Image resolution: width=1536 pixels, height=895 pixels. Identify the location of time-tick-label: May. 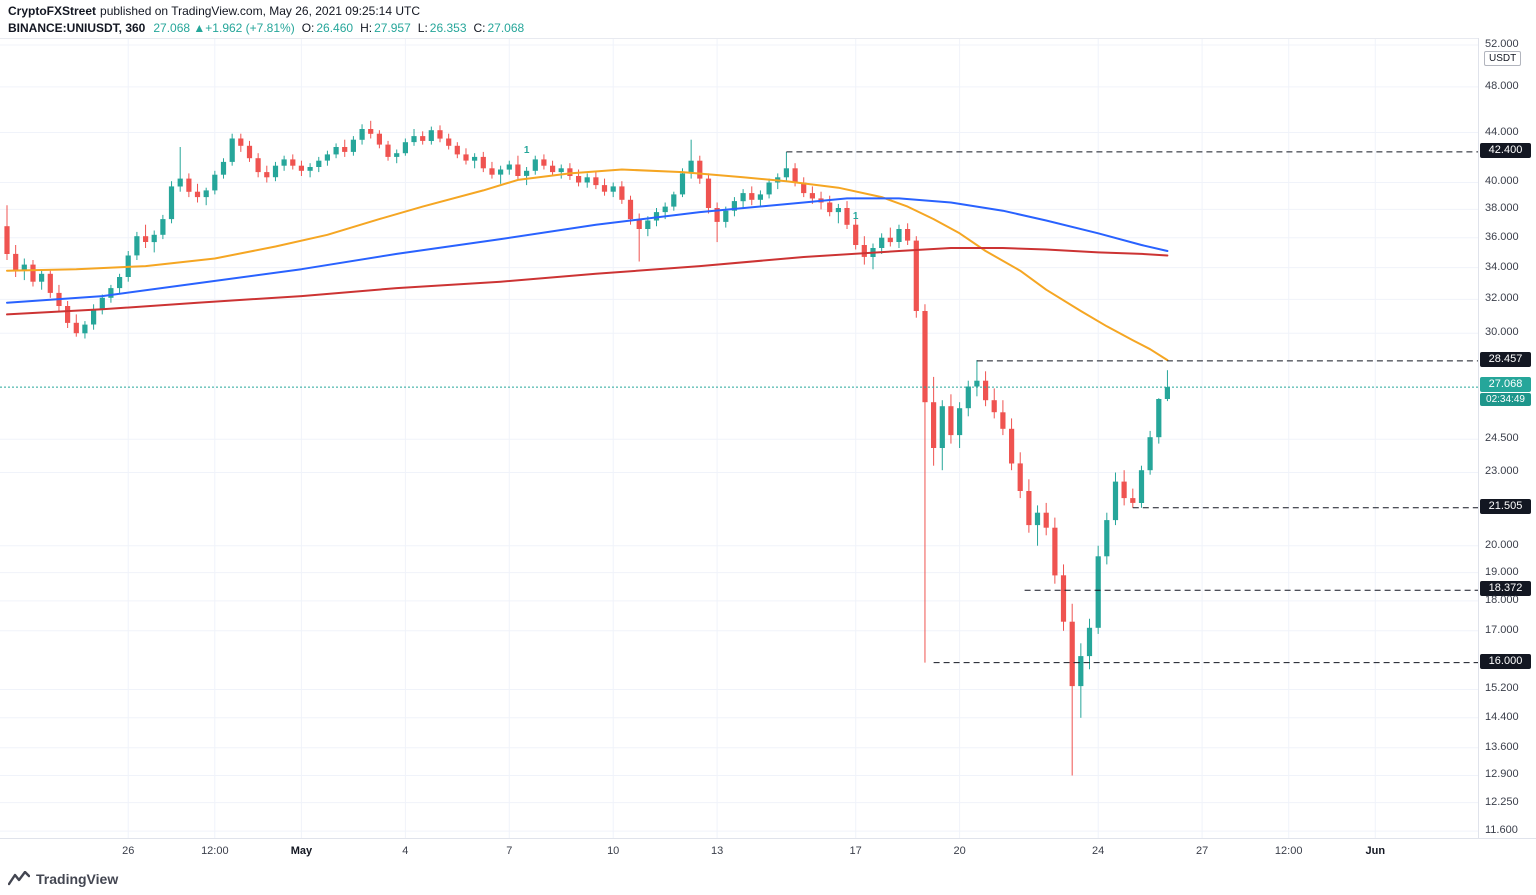
(301, 851).